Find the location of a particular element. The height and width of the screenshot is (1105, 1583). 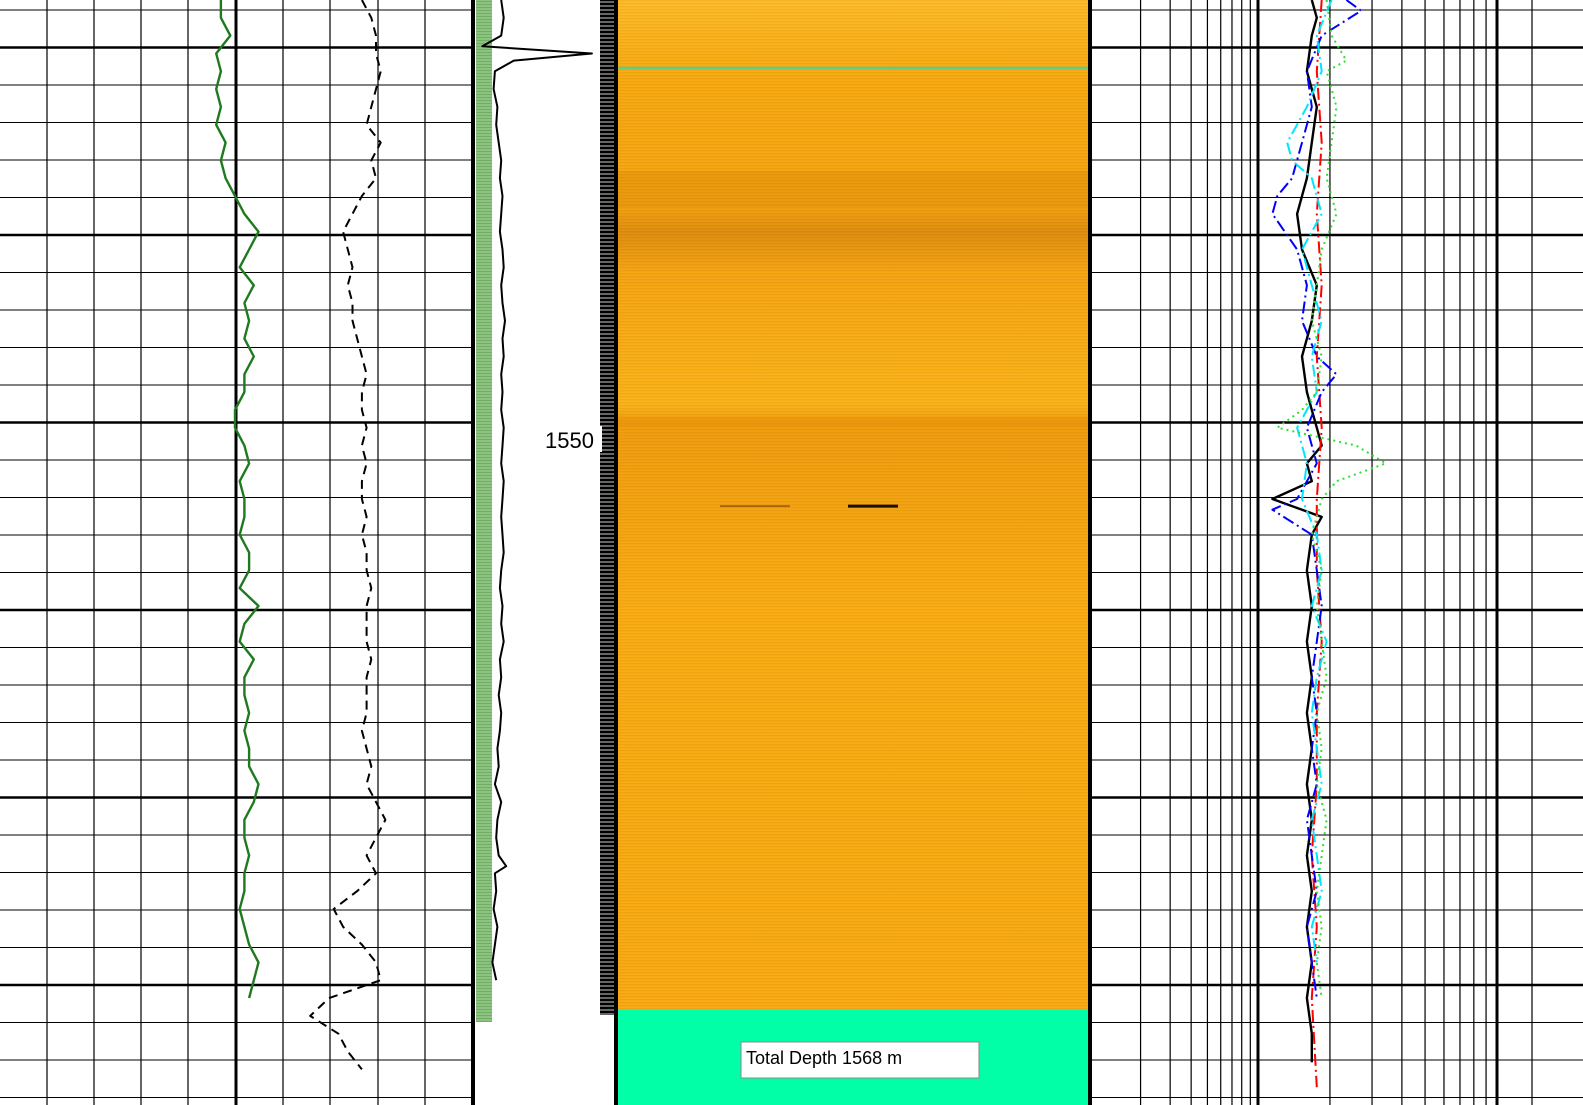

depth-label-background is located at coordinates (574, 439).